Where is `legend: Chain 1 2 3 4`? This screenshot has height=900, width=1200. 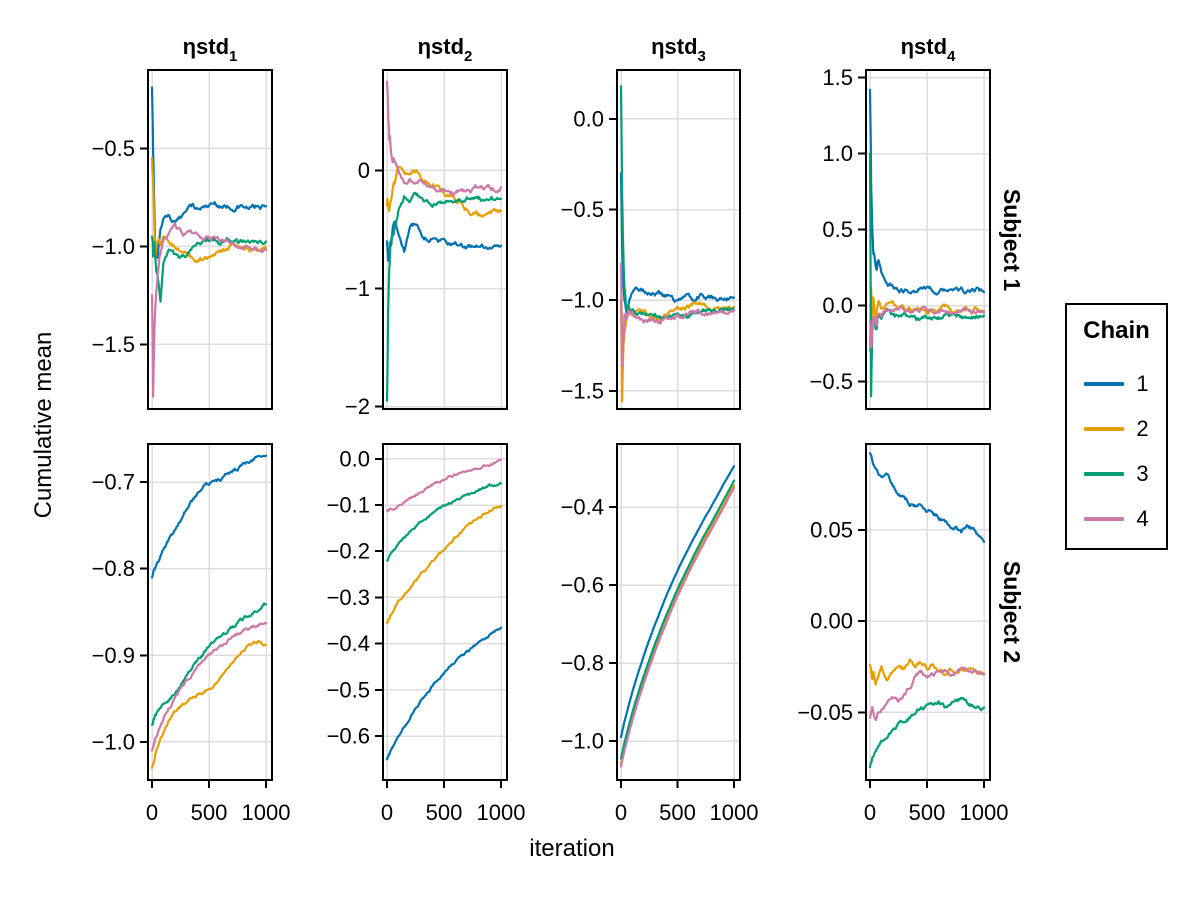
legend: Chain 1 2 3 4 is located at coordinates (1116, 426).